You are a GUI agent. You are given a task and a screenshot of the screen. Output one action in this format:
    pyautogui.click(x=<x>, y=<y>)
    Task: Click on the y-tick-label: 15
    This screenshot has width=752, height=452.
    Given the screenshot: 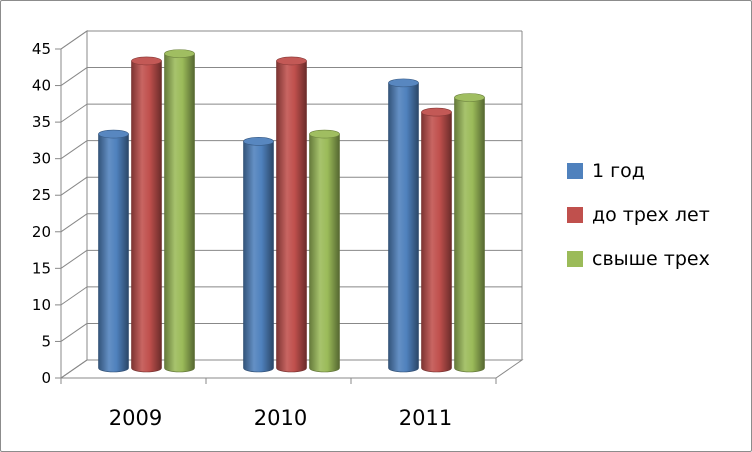 What is the action you would take?
    pyautogui.click(x=41, y=268)
    